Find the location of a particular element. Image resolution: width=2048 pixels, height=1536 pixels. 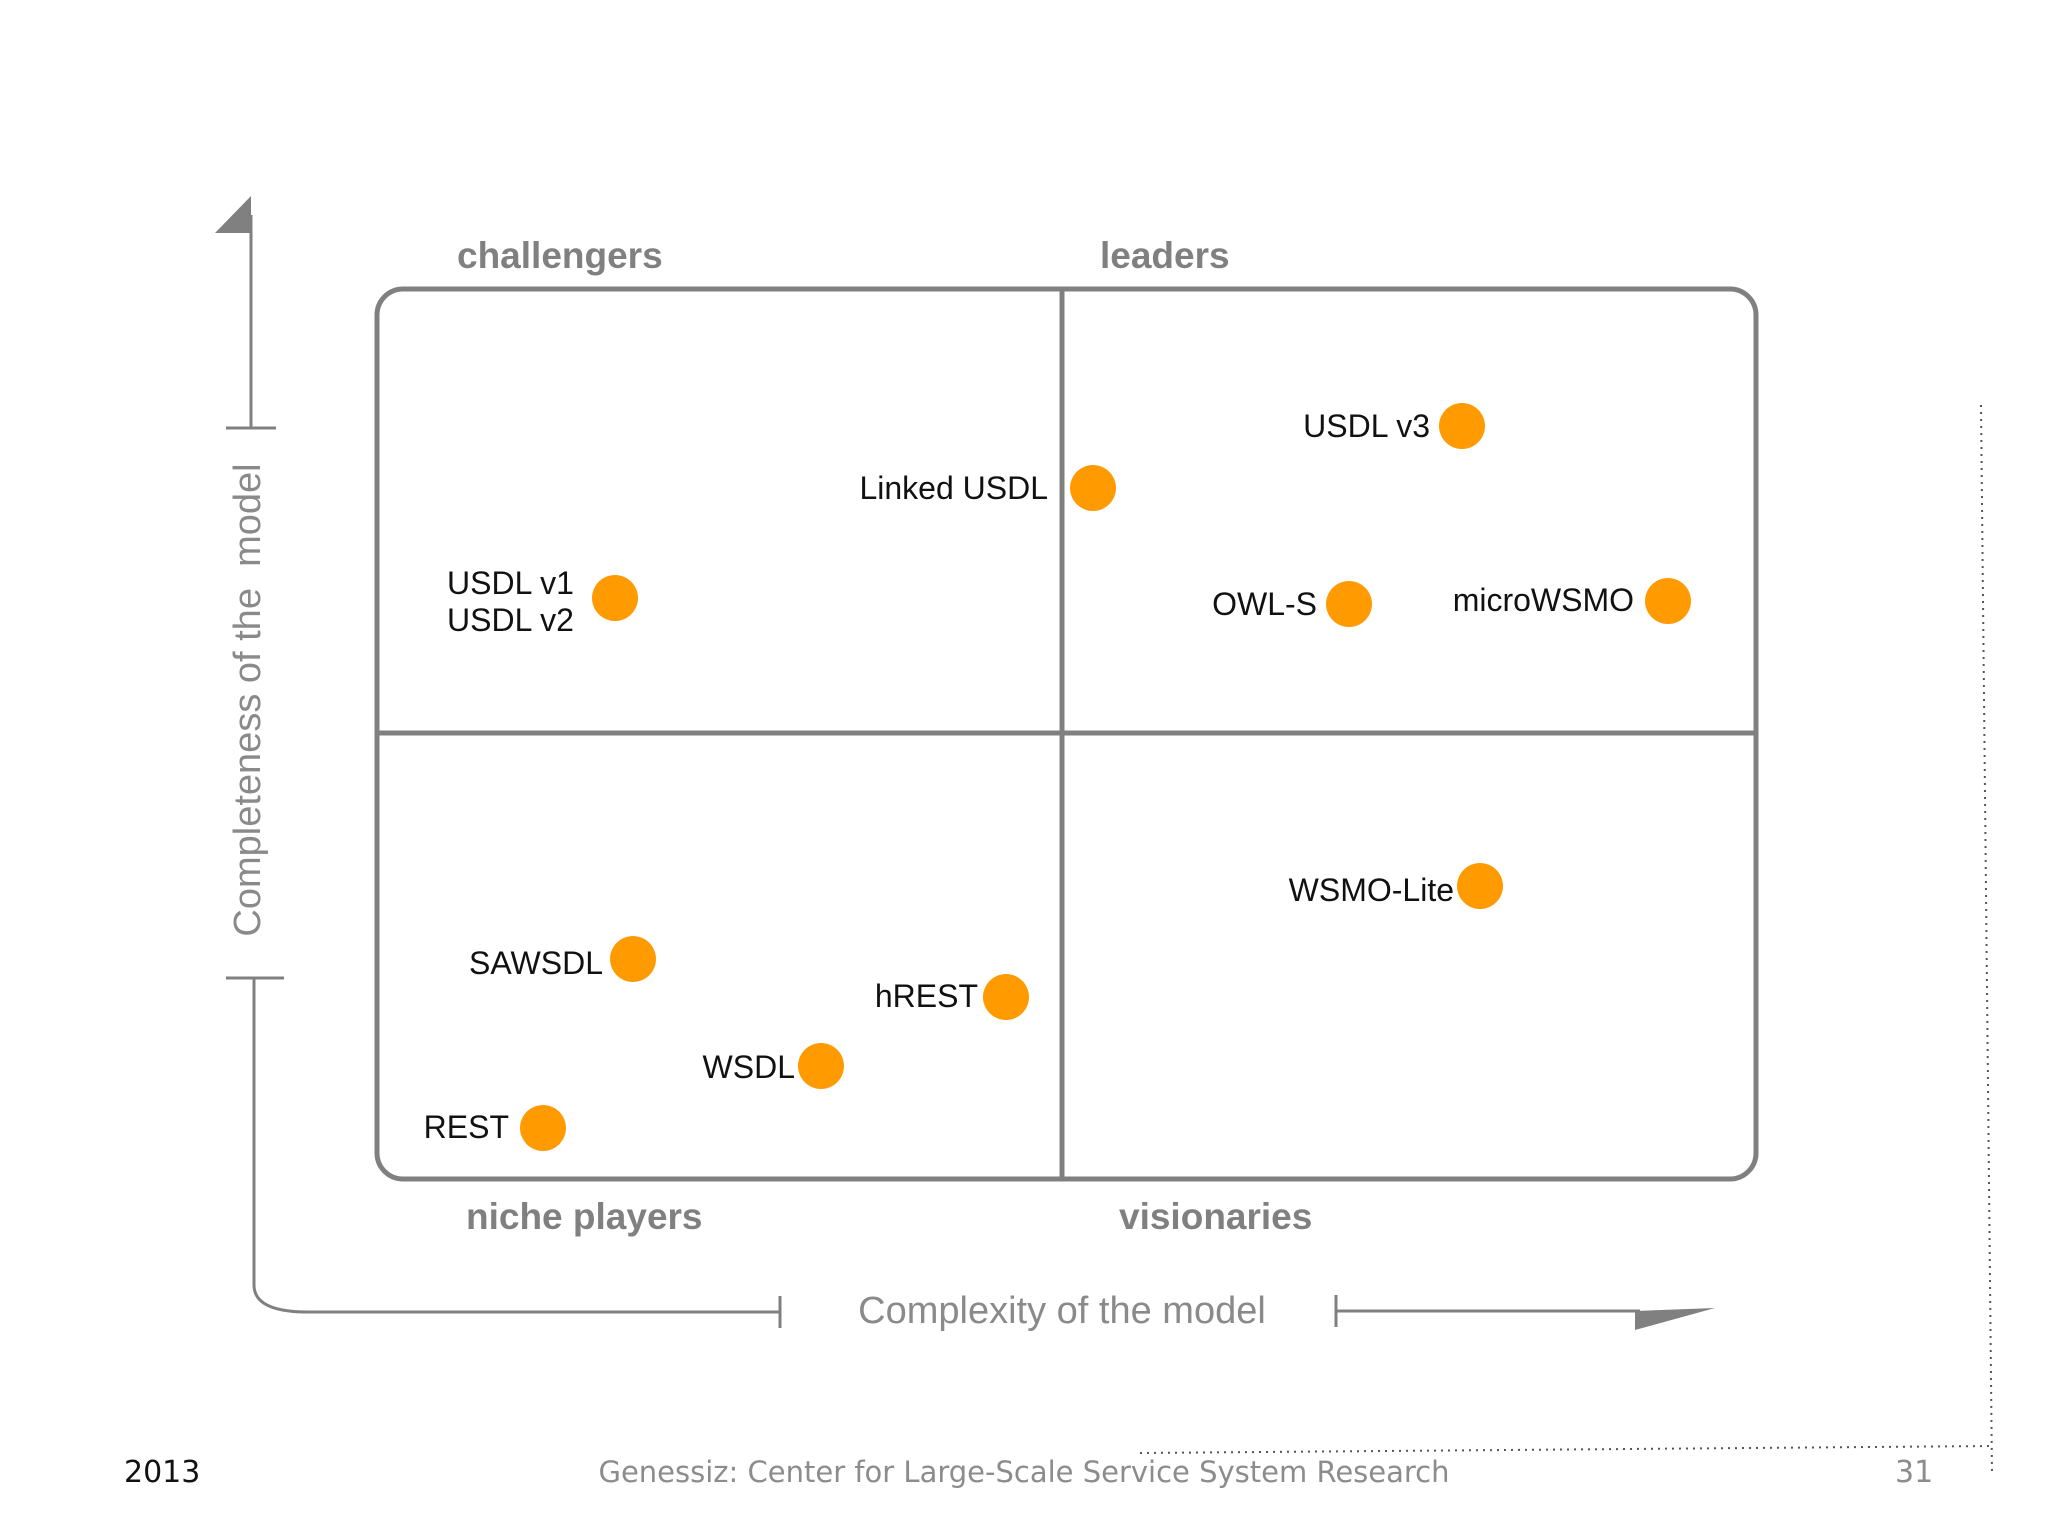

point-label-line-1: USDL v1 is located at coordinates (510, 583).